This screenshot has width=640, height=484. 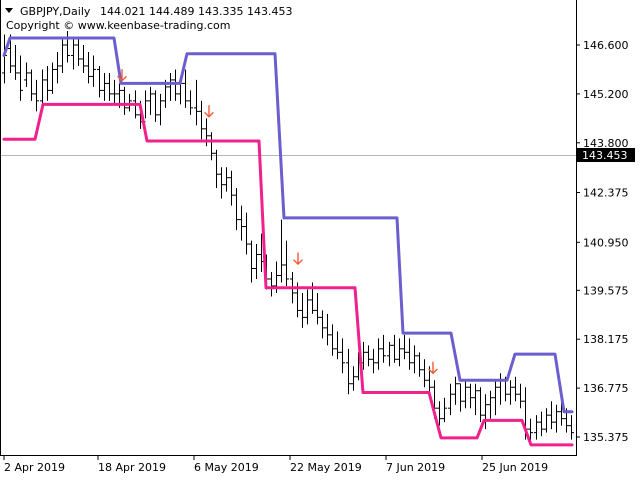 I want to click on x-tick-label: 7 Jun 2019, so click(x=415, y=467).